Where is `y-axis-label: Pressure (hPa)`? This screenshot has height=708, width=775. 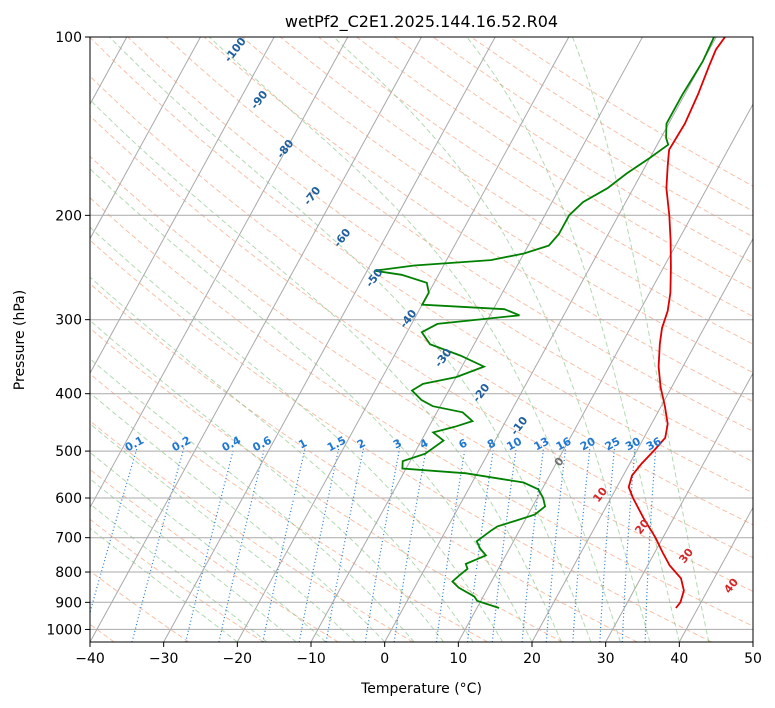 y-axis-label: Pressure (hPa) is located at coordinates (20, 340).